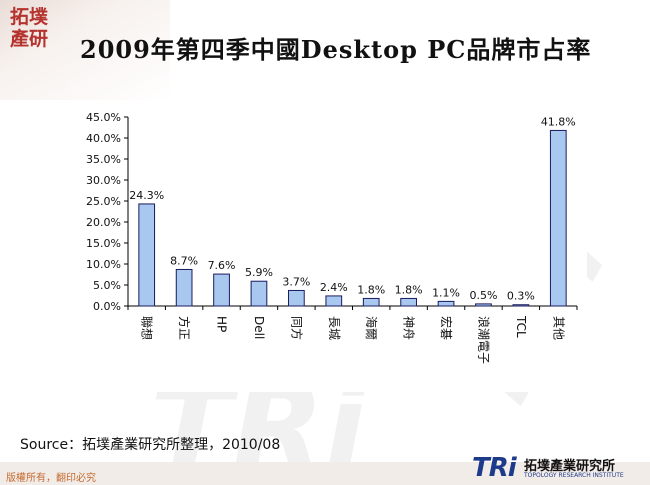 This screenshot has width=650, height=485. I want to click on footer-logo: TRi 拓墣產業研究所 TOPOLOGY RESEARCH INSTITUTE, so click(559, 469).